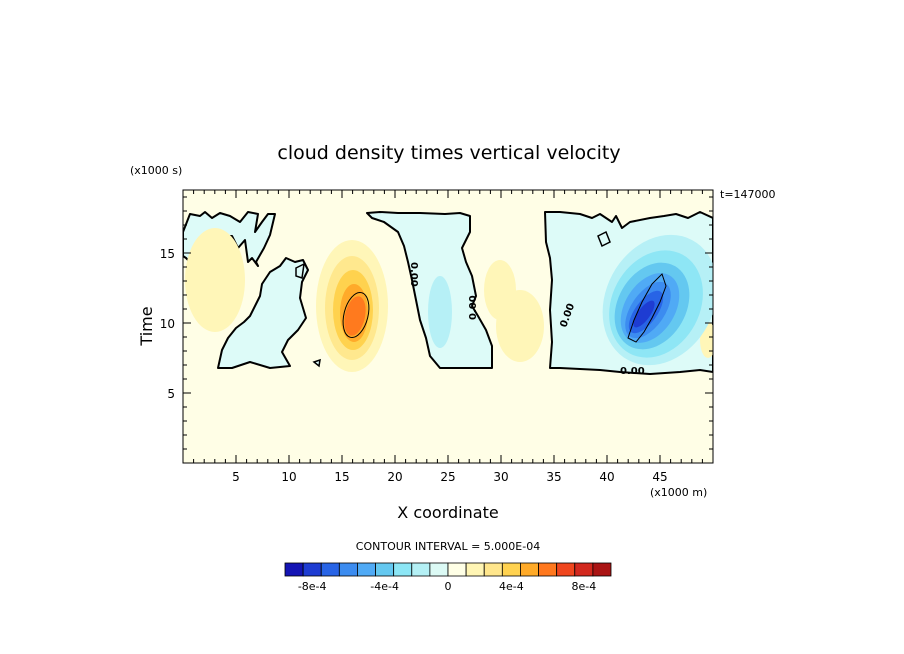 The image size is (904, 654). What do you see at coordinates (448, 586) in the screenshot?
I see `colorbar-label: 0` at bounding box center [448, 586].